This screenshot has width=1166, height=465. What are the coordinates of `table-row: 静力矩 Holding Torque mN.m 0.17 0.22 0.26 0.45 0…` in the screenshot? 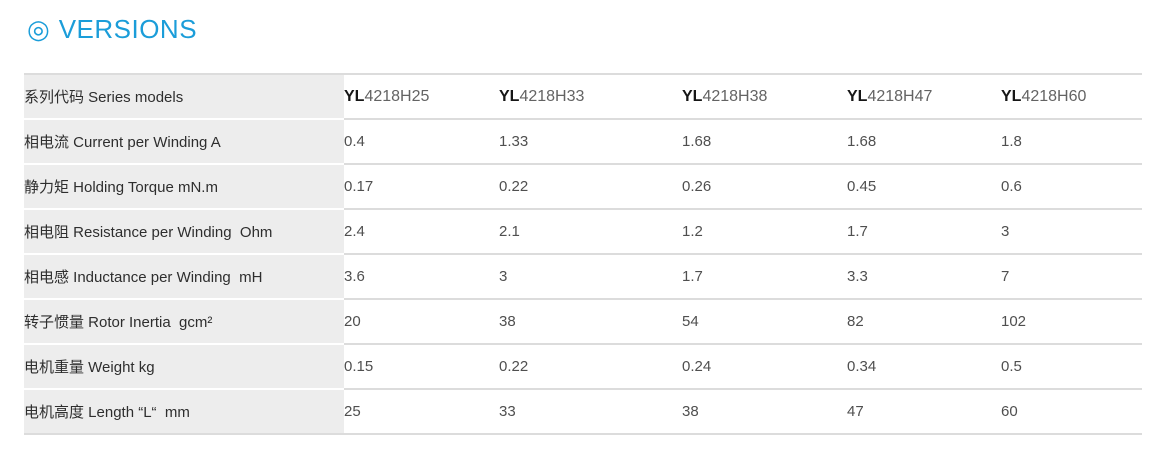 It's located at (583, 187).